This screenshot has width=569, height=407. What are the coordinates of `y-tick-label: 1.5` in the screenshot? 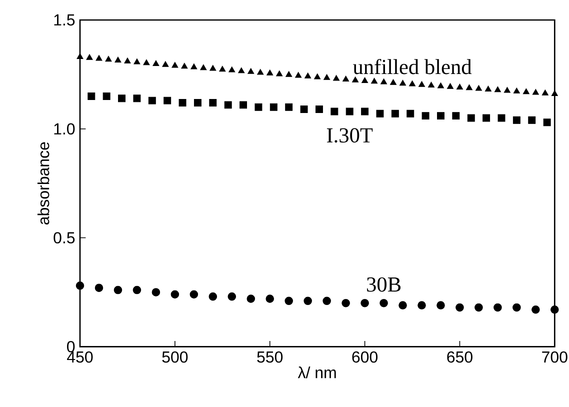 It's located at (64, 20).